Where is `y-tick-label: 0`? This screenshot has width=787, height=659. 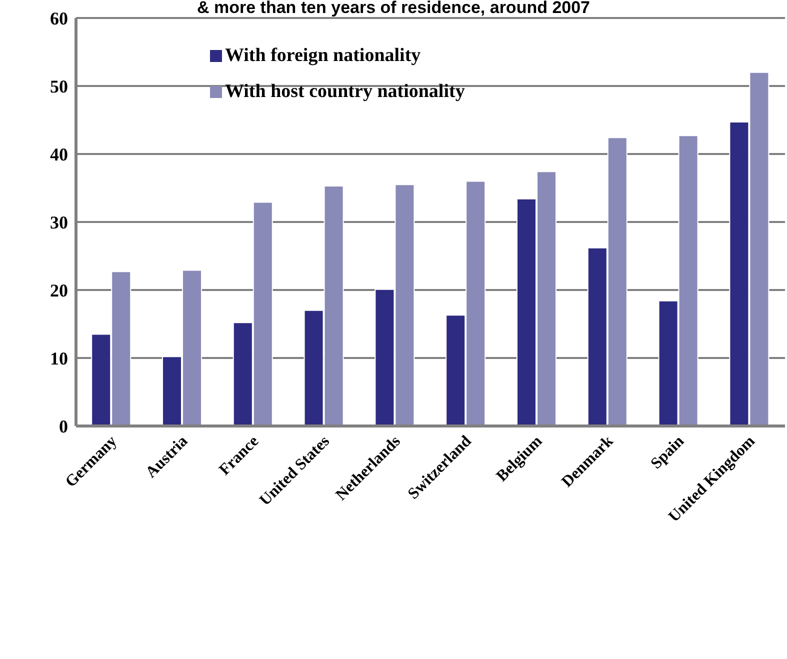
y-tick-label: 0 is located at coordinates (63, 426).